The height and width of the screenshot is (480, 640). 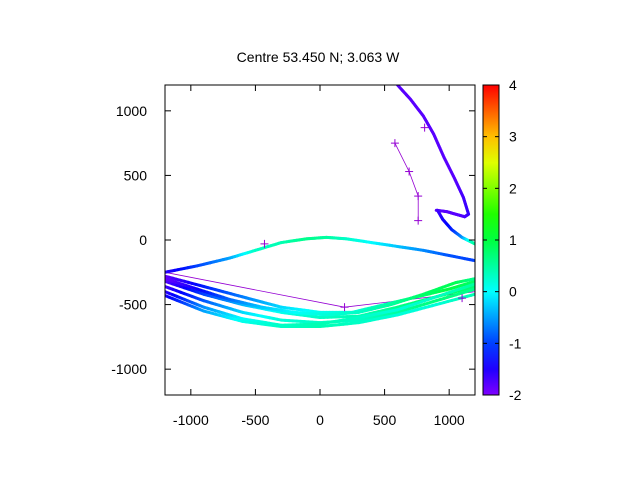 What do you see at coordinates (513, 85) in the screenshot?
I see `colorbar-tick-label: 4` at bounding box center [513, 85].